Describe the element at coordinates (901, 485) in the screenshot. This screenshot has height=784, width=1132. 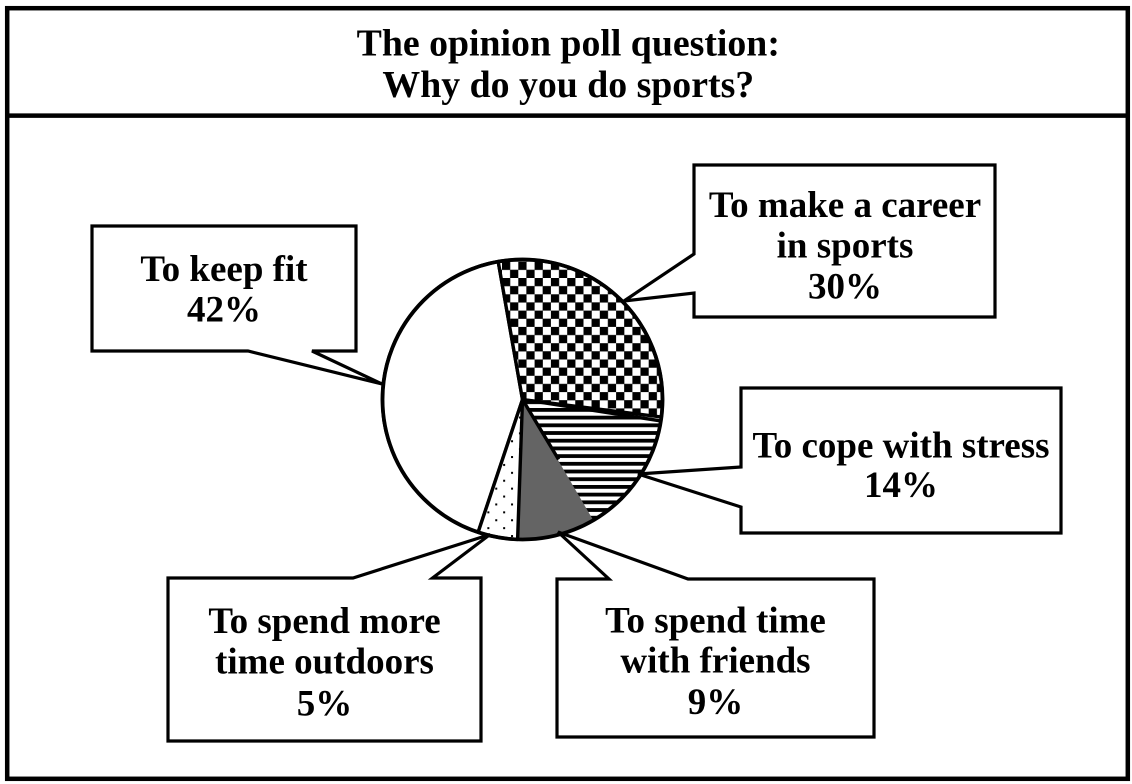
I see `svg-text: 14%` at that location.